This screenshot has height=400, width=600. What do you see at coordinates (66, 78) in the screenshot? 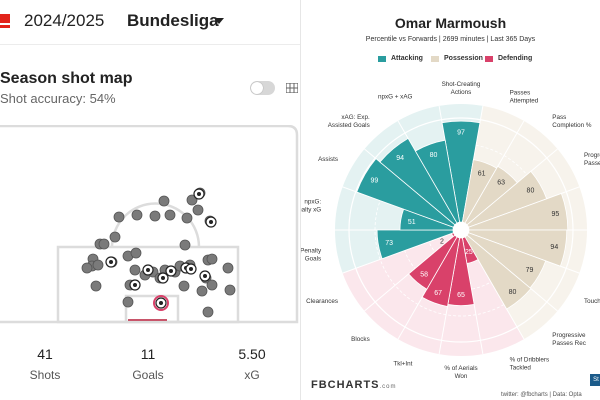
I see `shot-map-title: Season shot map` at bounding box center [66, 78].